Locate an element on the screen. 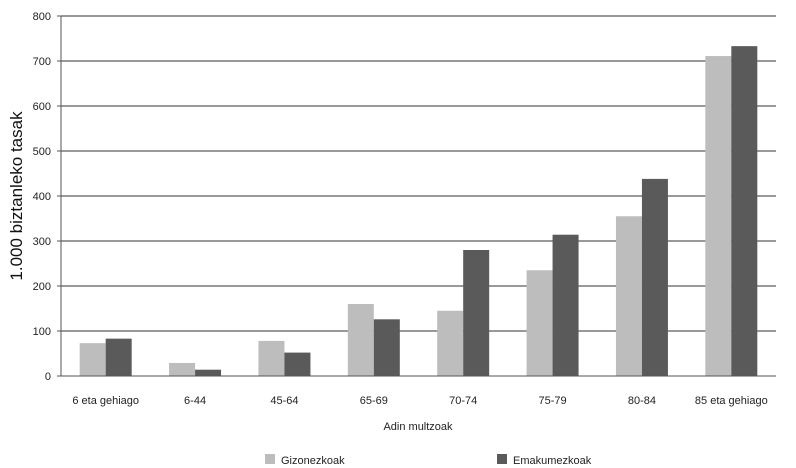 This screenshot has width=796, height=468. x-category-label: 6 eta gehiago is located at coordinates (105, 401).